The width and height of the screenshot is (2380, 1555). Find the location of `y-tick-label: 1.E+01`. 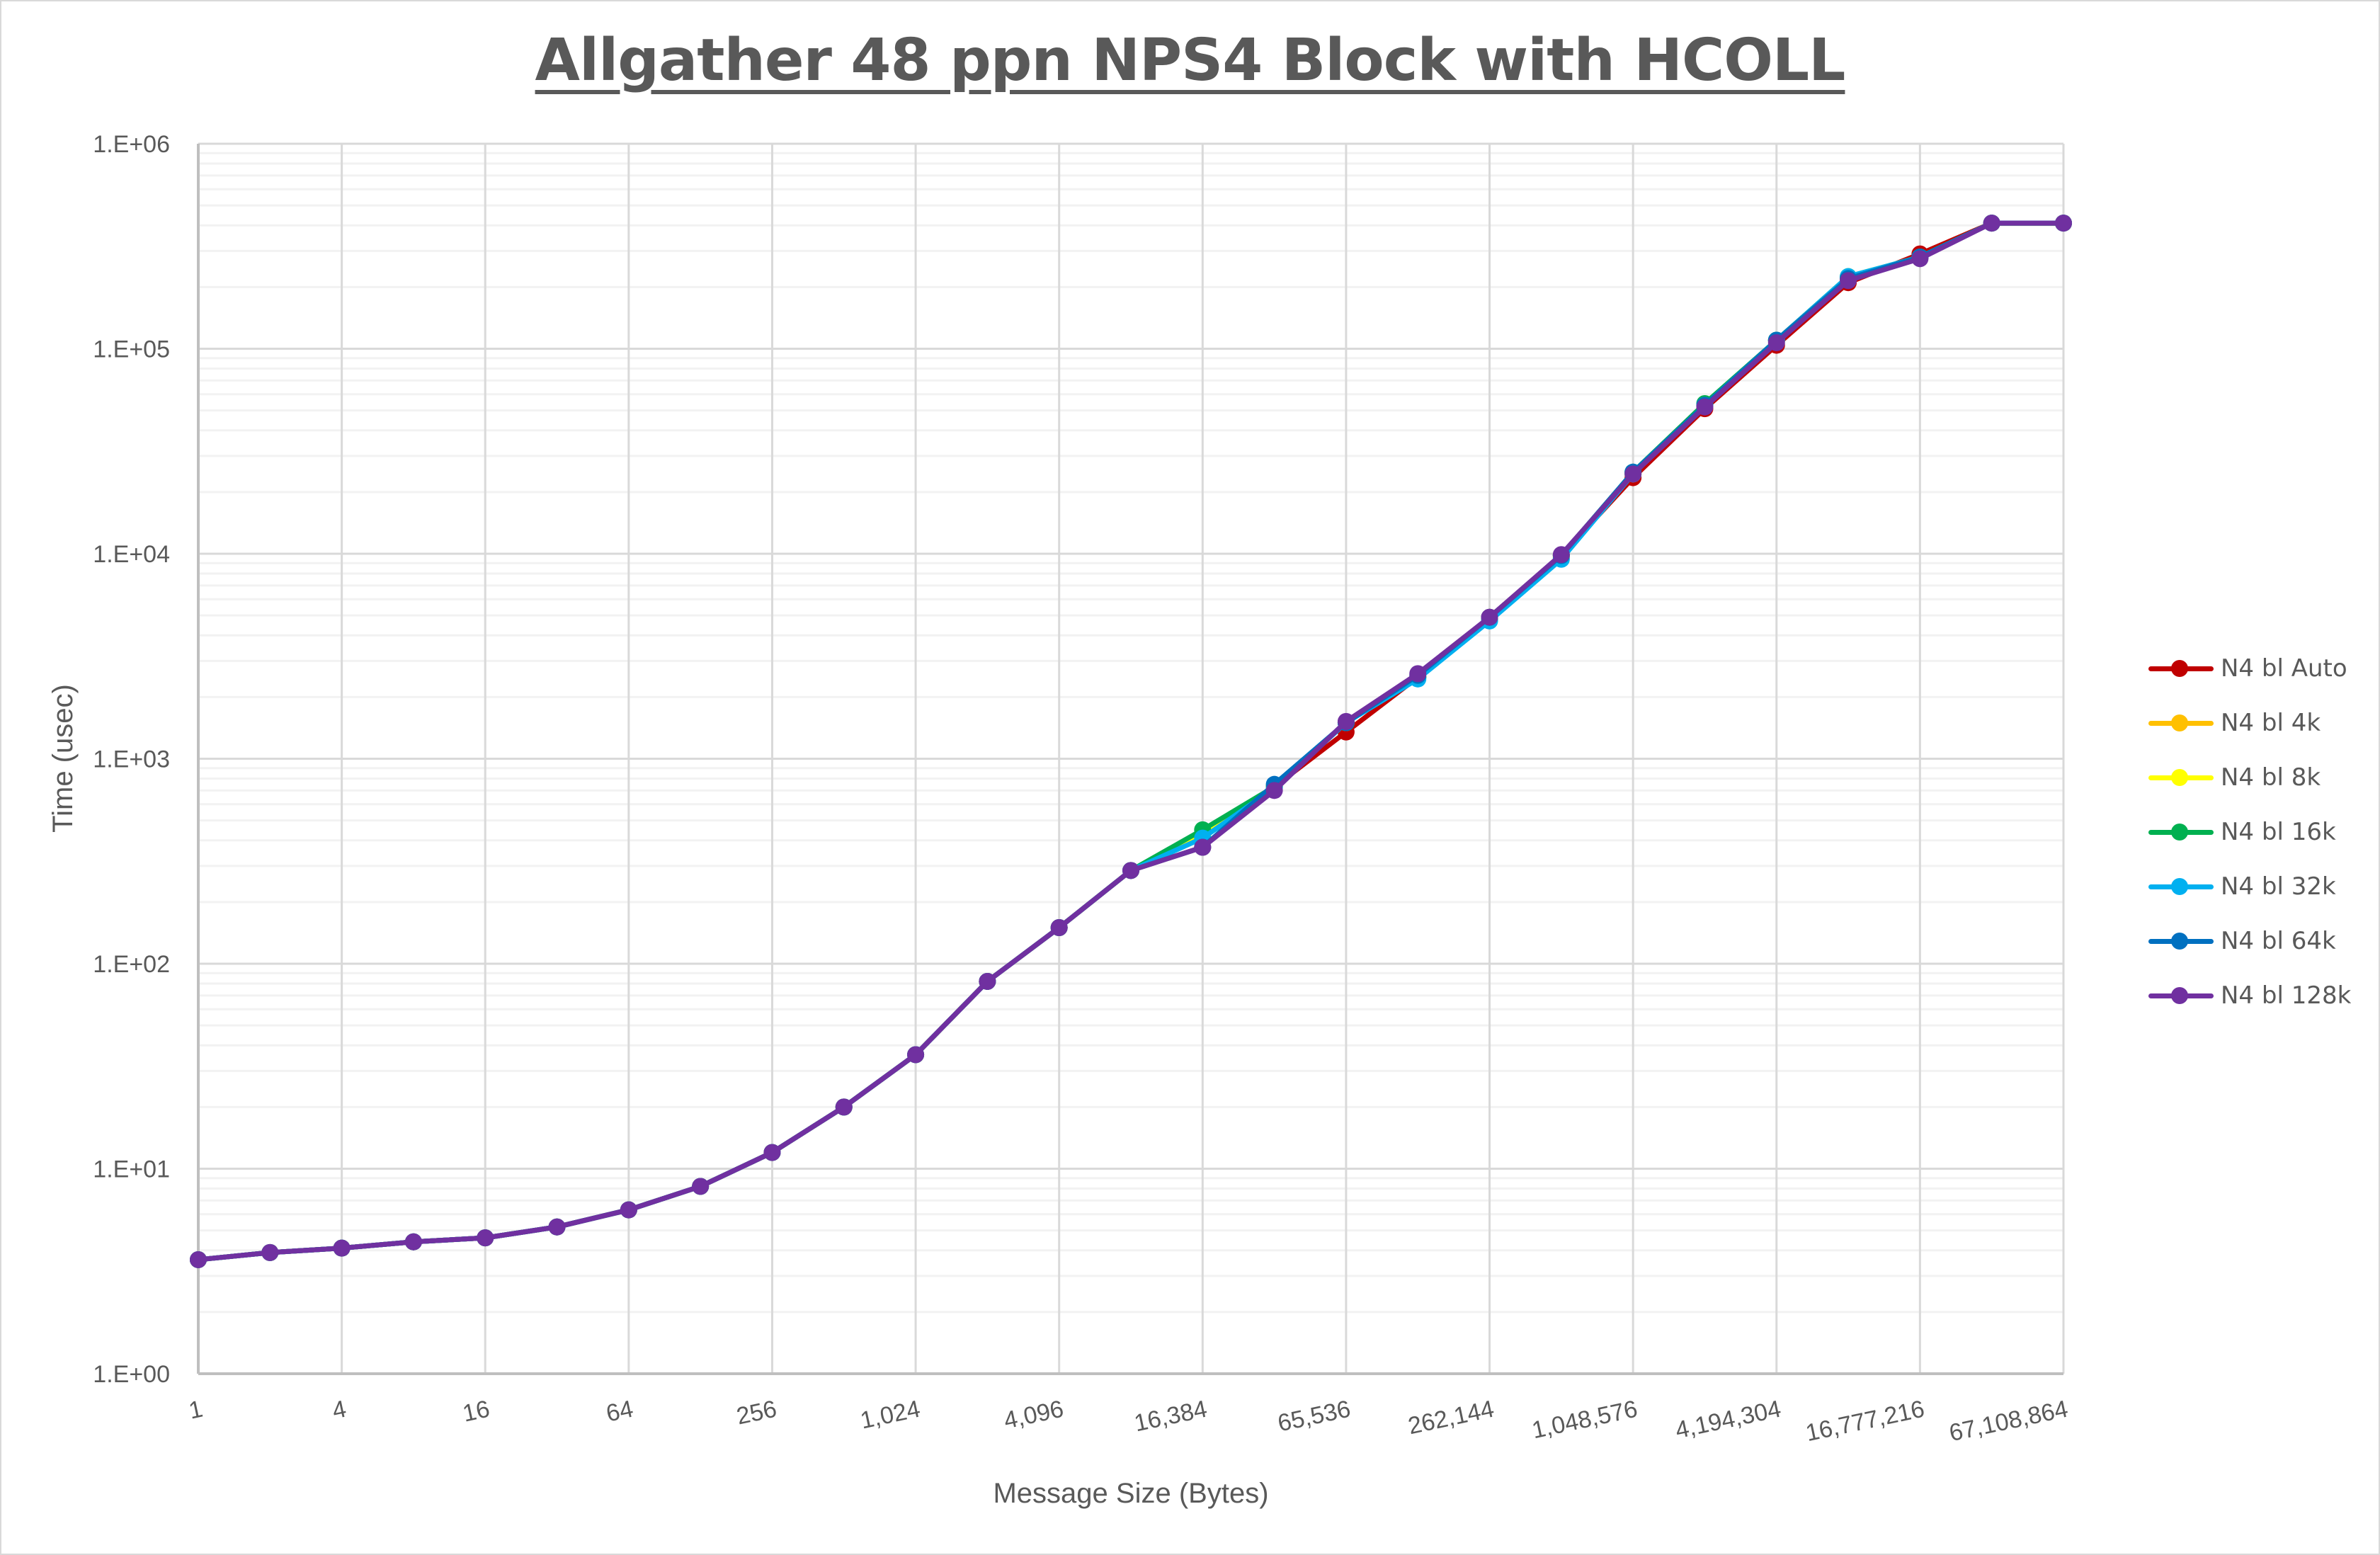

y-tick-label: 1.E+01 is located at coordinates (131, 1169).